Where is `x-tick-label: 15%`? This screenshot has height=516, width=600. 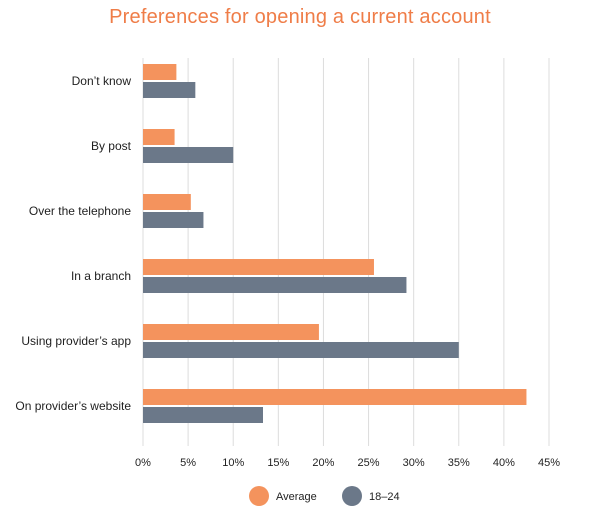 x-tick-label: 15% is located at coordinates (278, 463).